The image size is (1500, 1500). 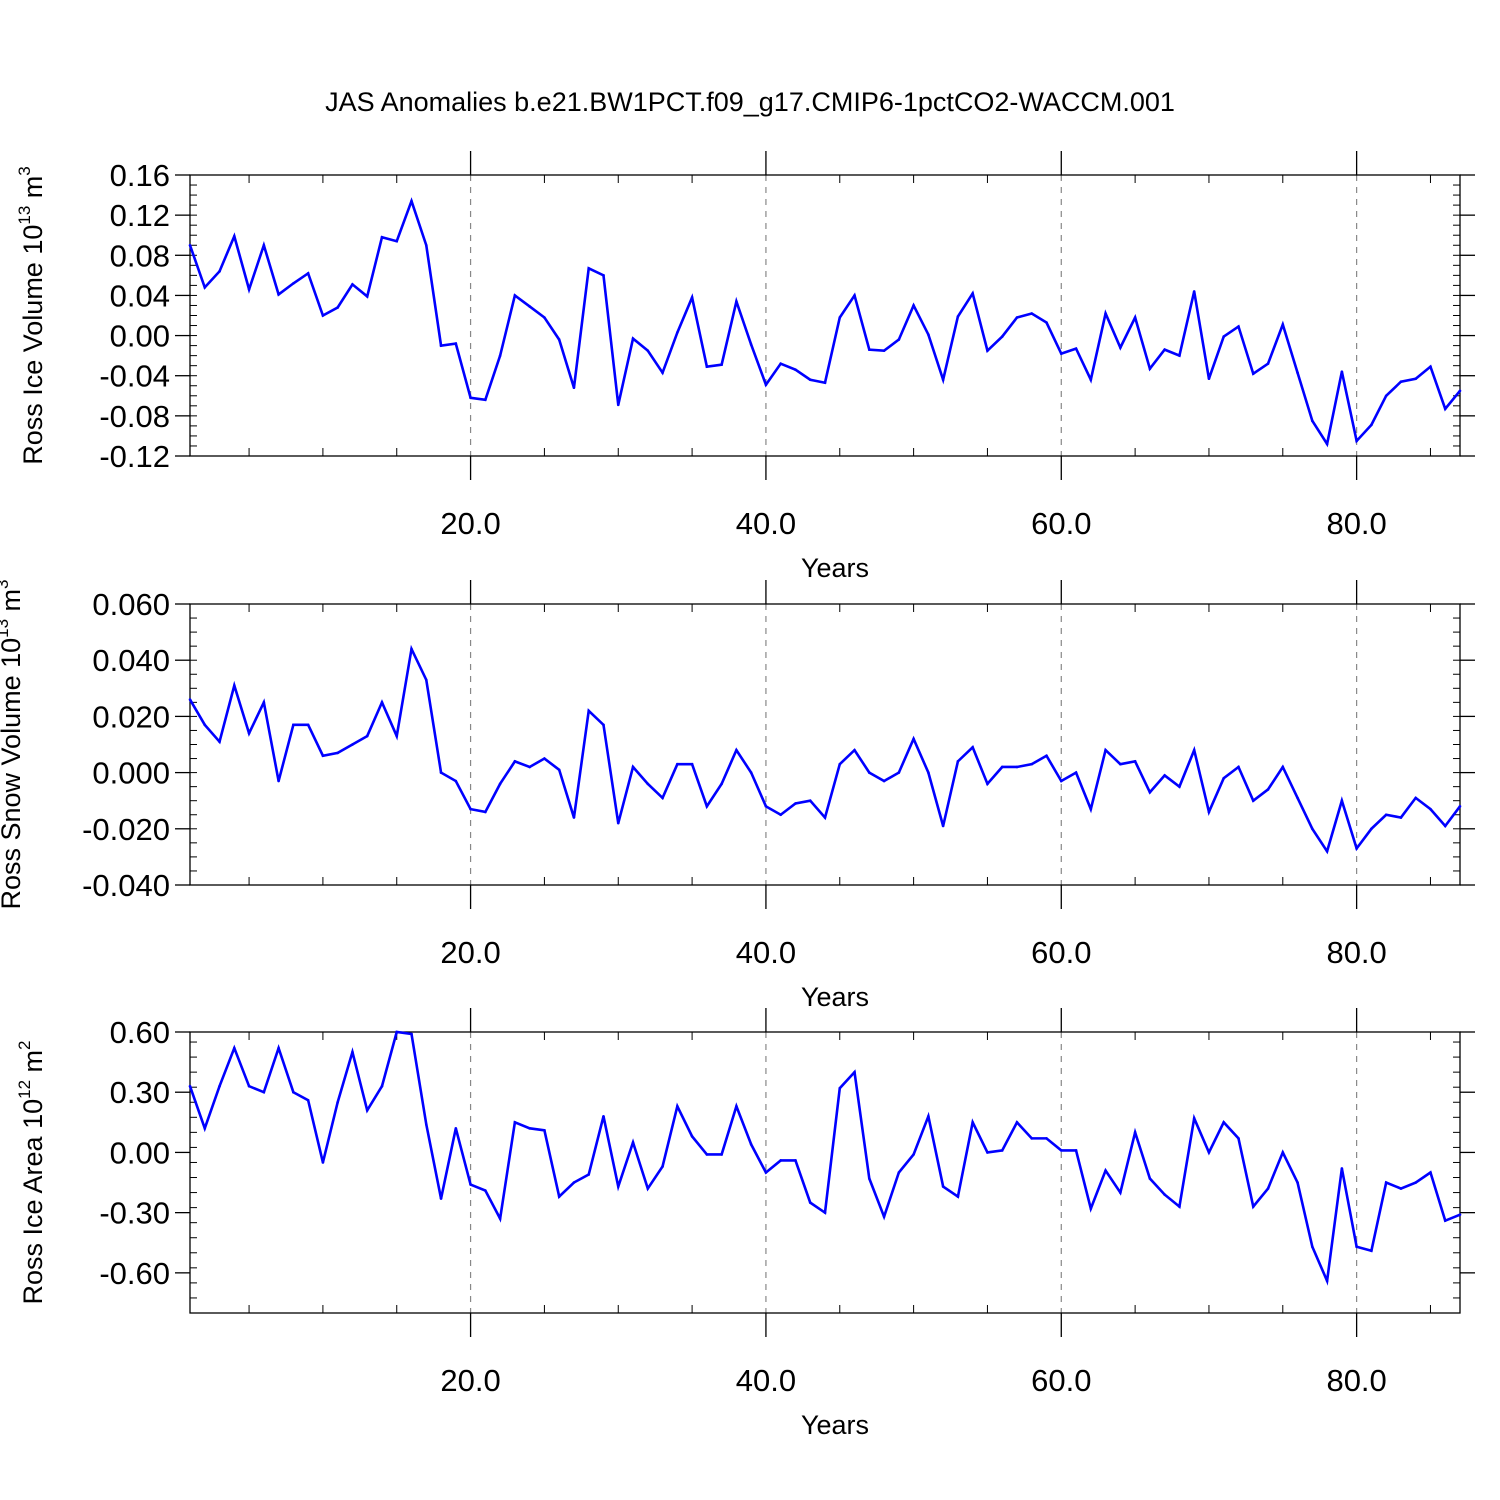 I want to click on y-tick-label: 0.040, so click(x=131, y=660).